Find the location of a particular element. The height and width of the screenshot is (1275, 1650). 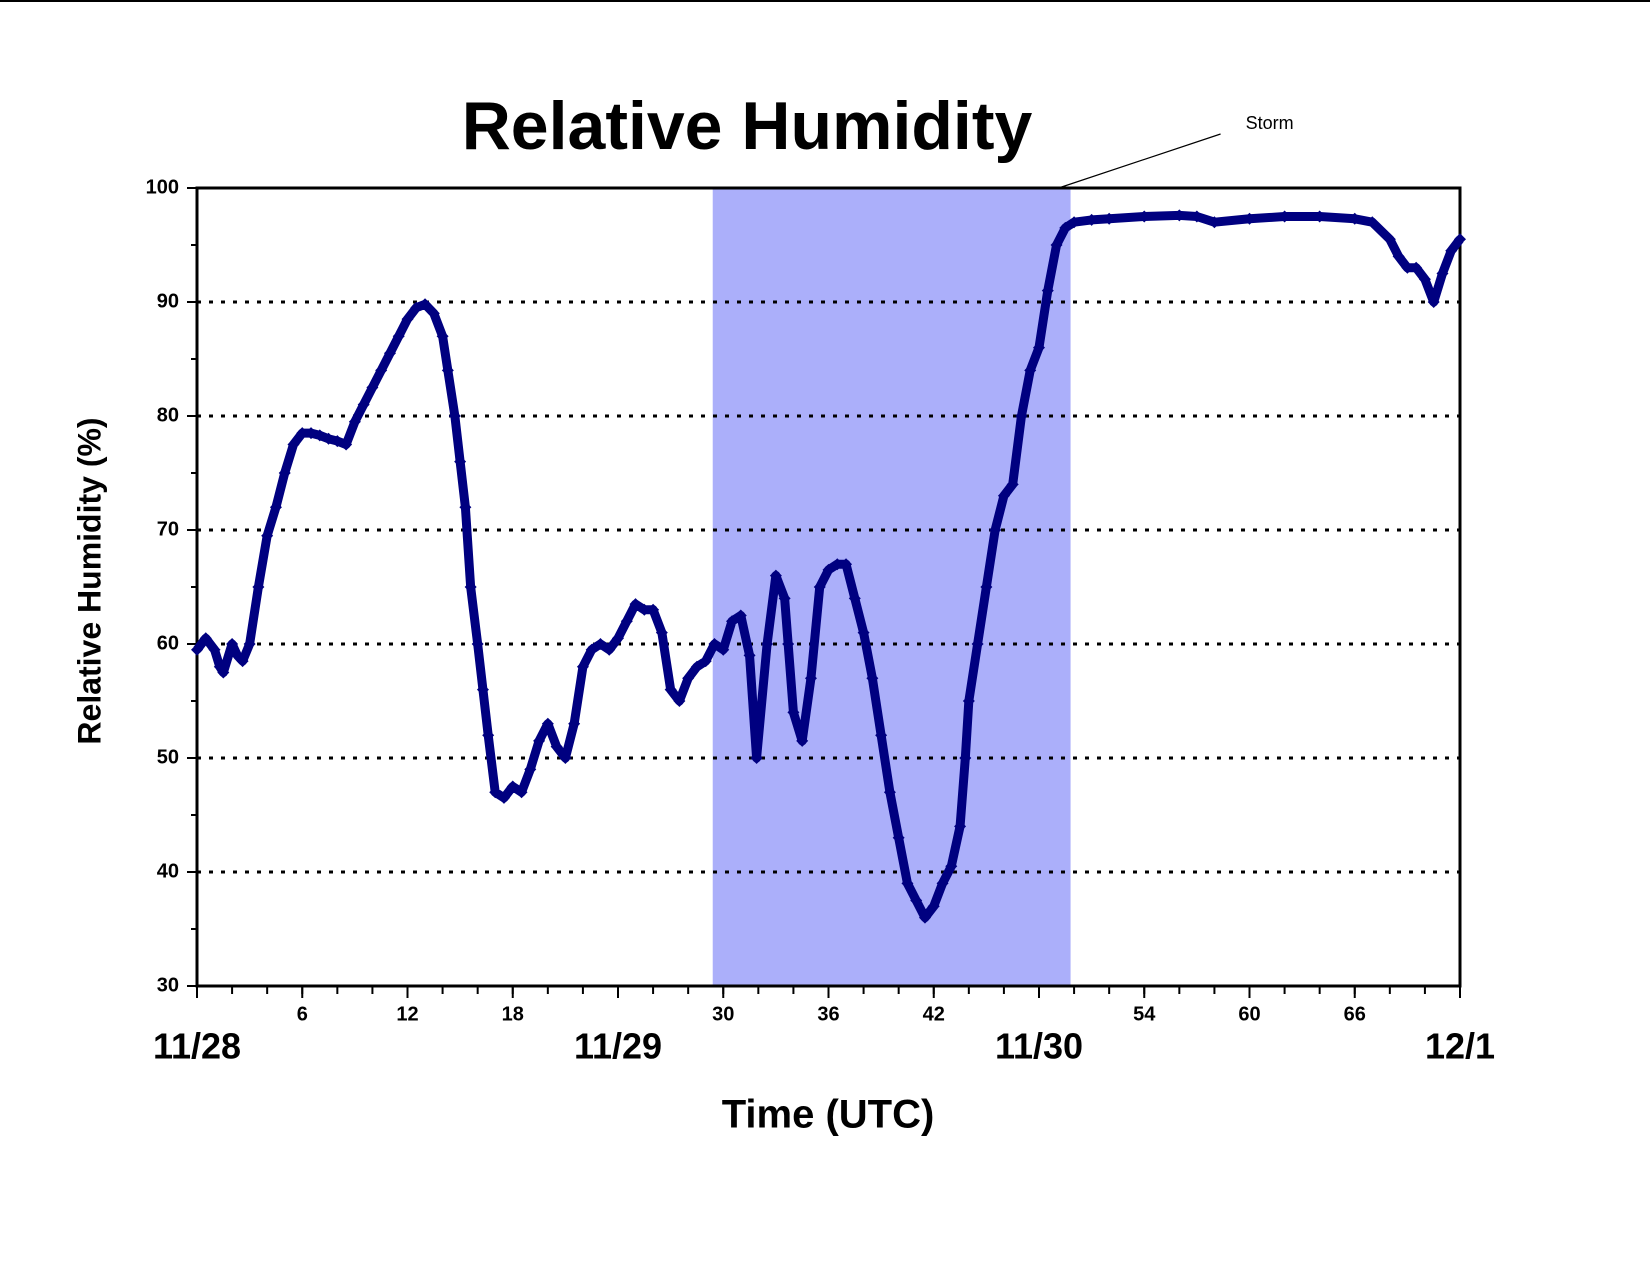

y-tick-label: 30 is located at coordinates (168, 985).